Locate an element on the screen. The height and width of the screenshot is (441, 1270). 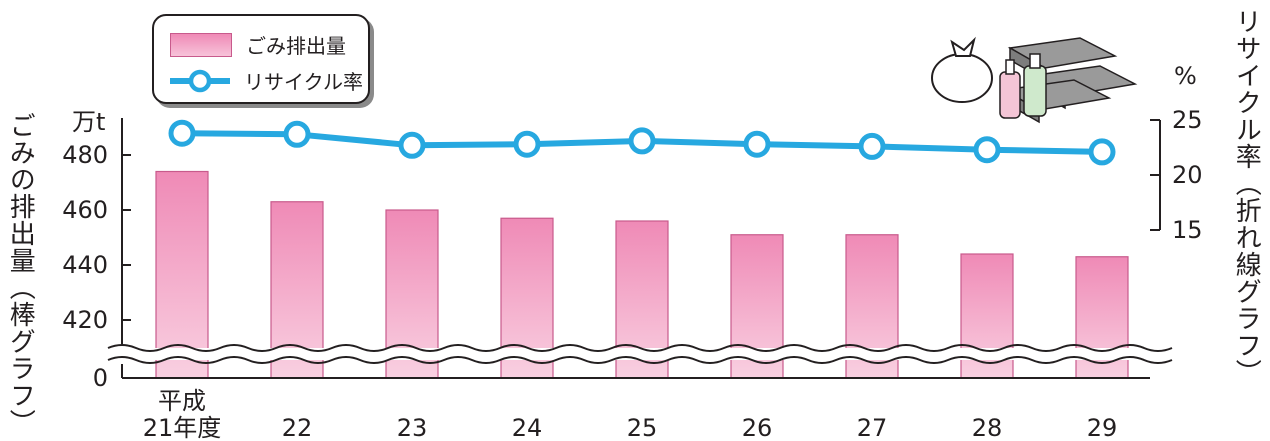
recyclable-trash-icon is located at coordinates (1034, 80).